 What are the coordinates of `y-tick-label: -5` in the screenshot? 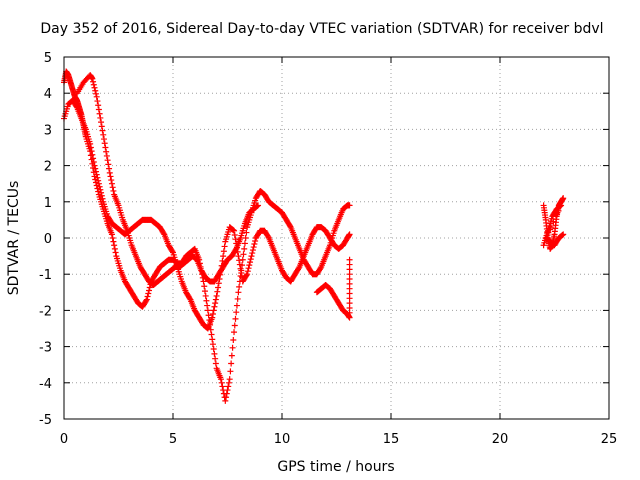 It's located at (45, 420).